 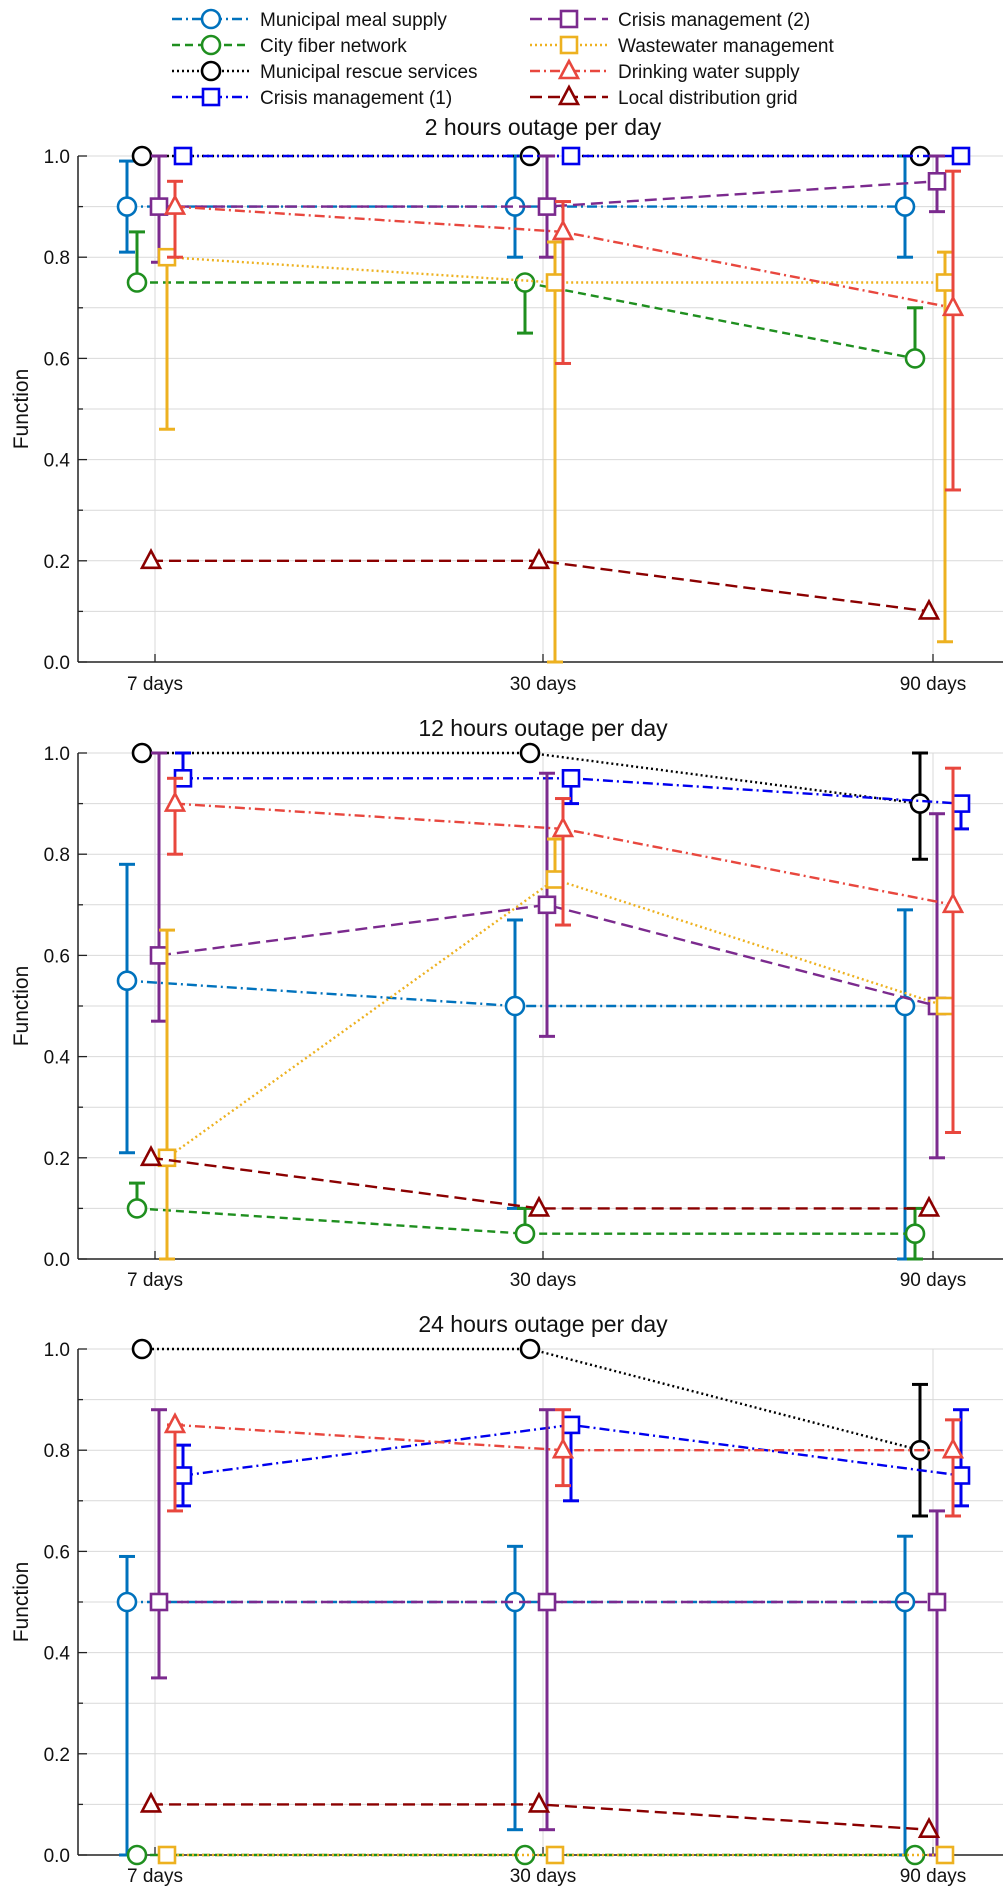 I want to click on series-line-city-fiber-network, so click(x=526, y=320).